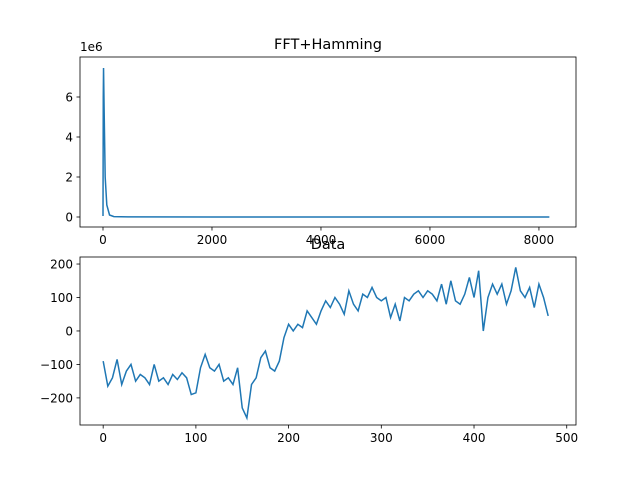  What do you see at coordinates (381, 438) in the screenshot?
I see `x-tick-label: 300` at bounding box center [381, 438].